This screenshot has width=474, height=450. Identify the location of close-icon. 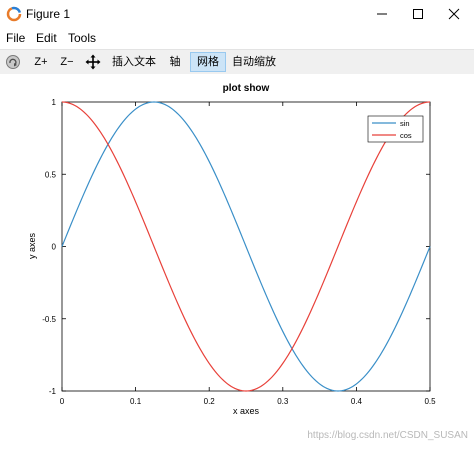
(454, 14).